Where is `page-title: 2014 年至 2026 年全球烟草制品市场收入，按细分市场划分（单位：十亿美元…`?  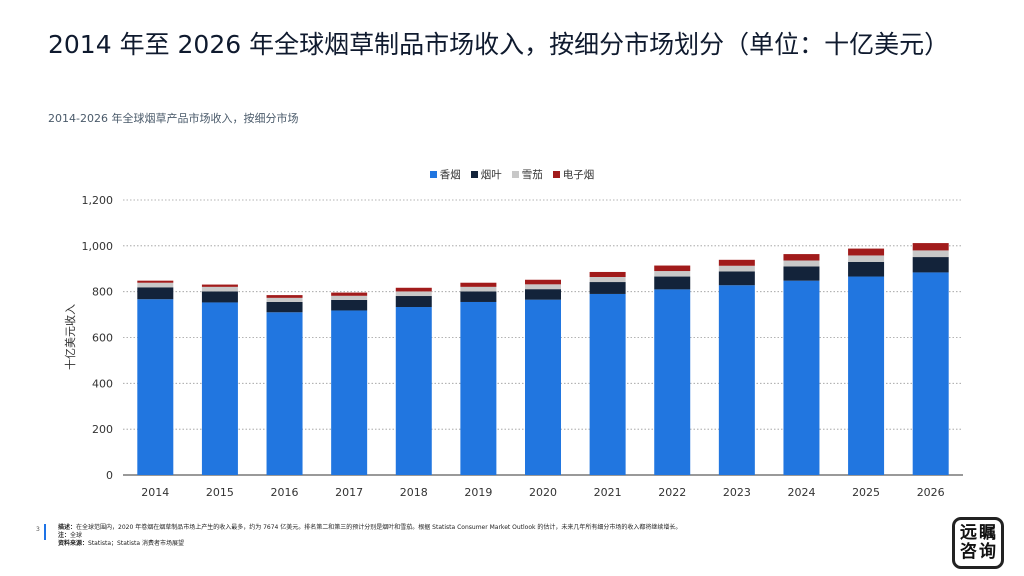 page-title: 2014 年至 2026 年全球烟草制品市场收入，按细分市场划分（单位：十亿美元… is located at coordinates (499, 44).